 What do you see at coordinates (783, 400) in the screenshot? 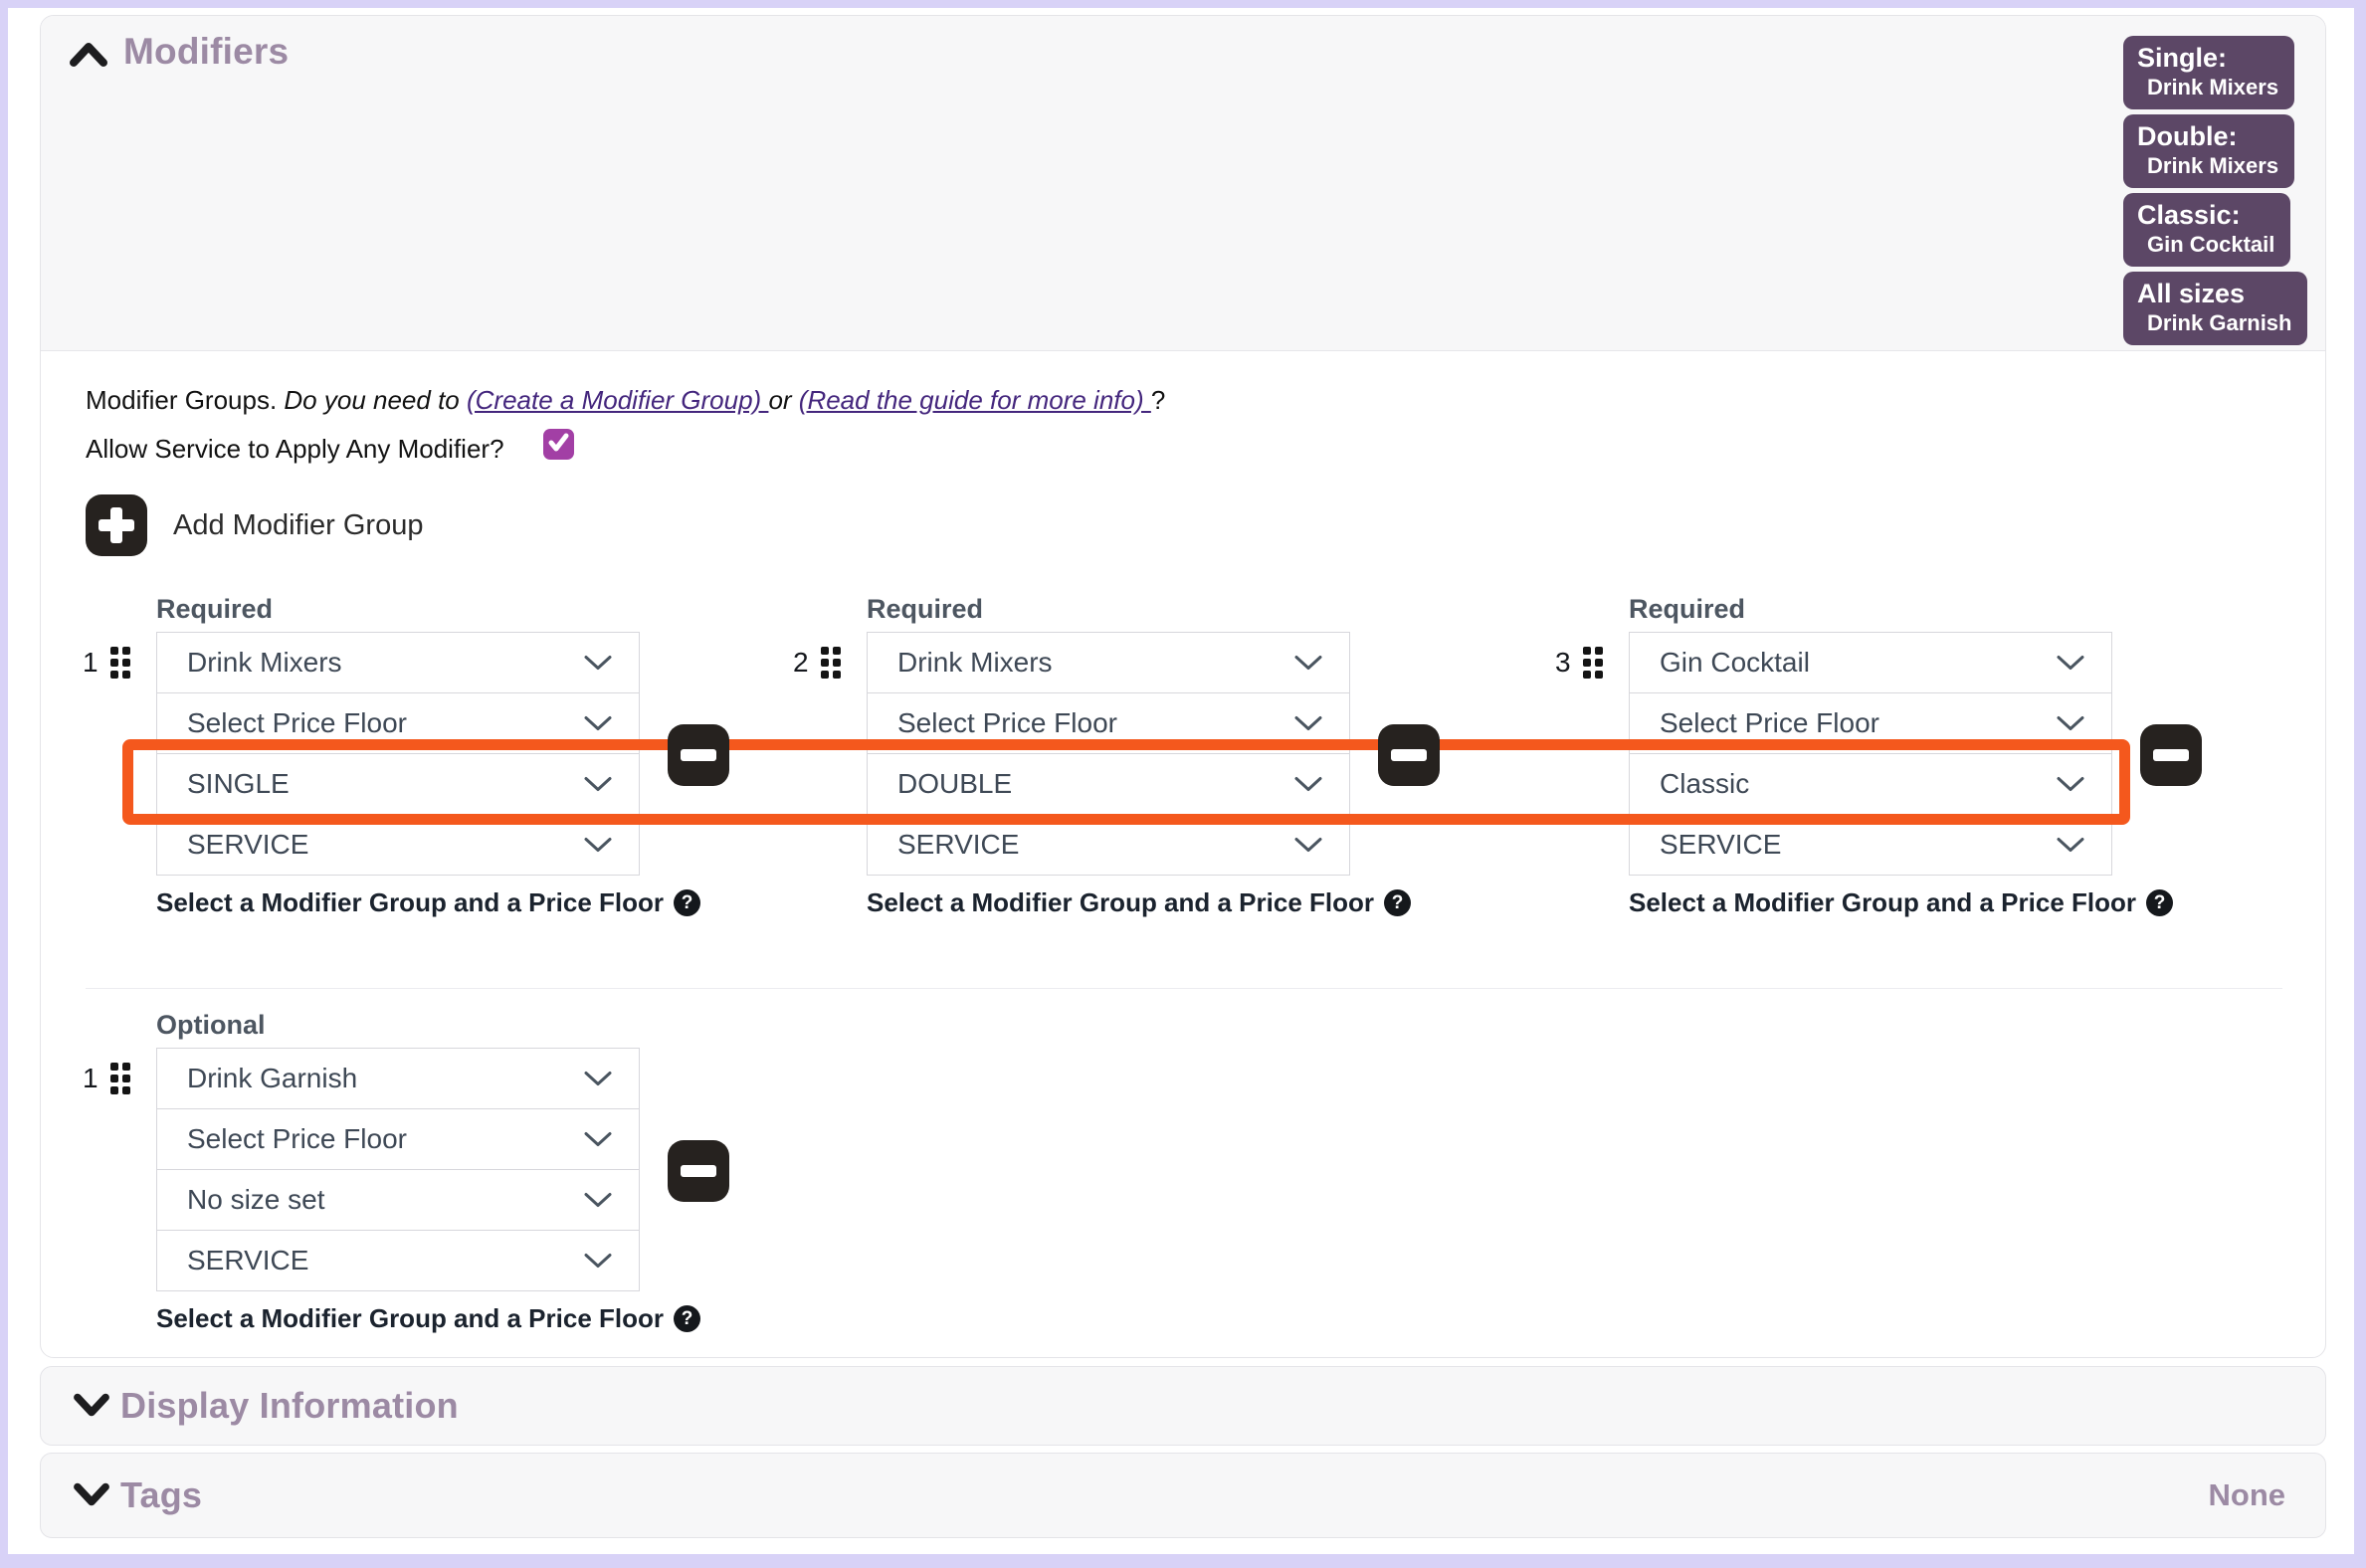
I see `intro-conjunction: or` at bounding box center [783, 400].